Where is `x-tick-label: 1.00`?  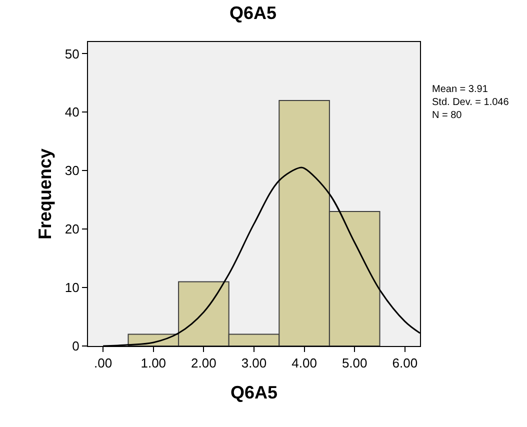
x-tick-label: 1.00 is located at coordinates (153, 363).